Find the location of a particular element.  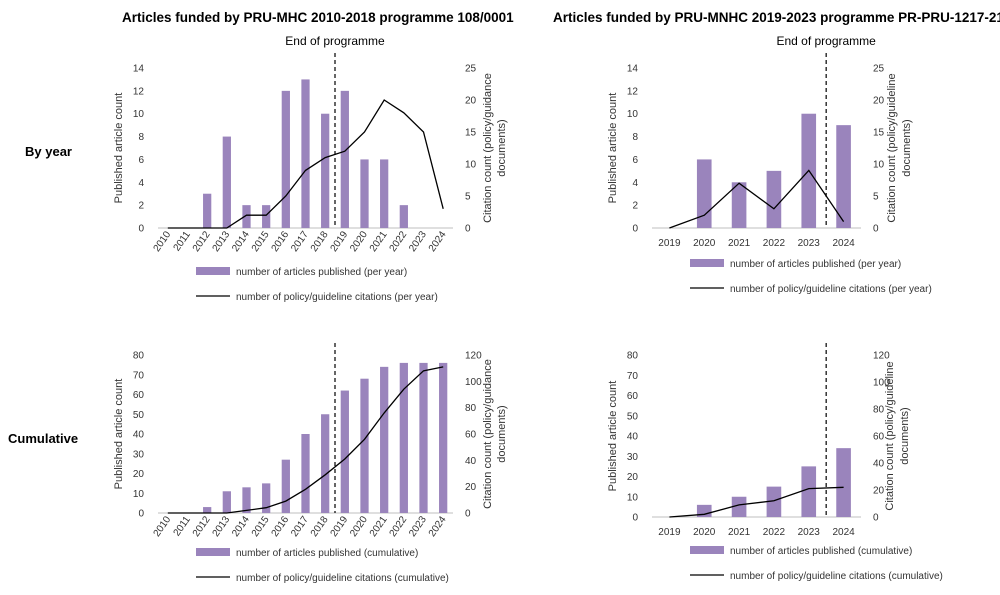

legend-label-bar: number of articles published (per year) is located at coordinates (815, 264).